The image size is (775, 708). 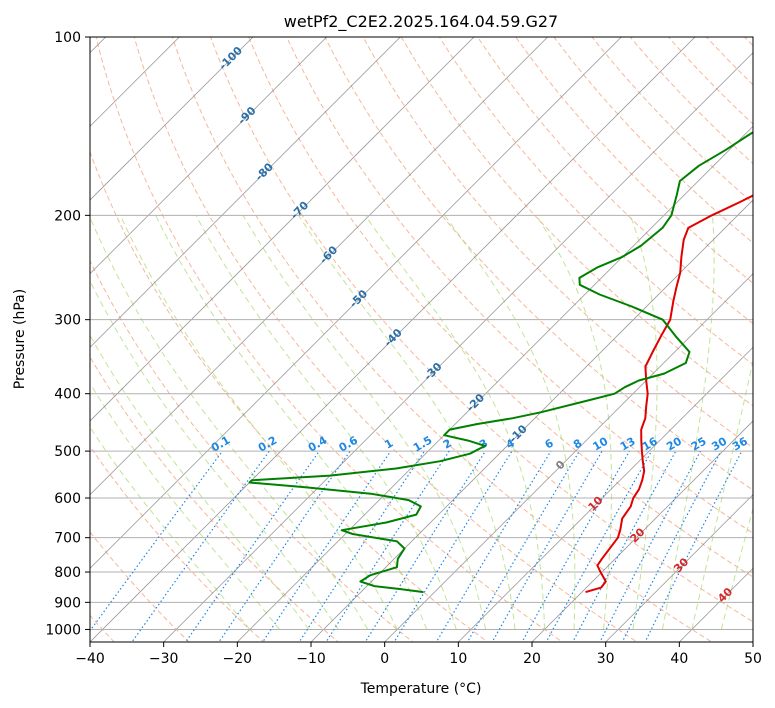 I want to click on x-tick-label: 50, so click(x=753, y=659).